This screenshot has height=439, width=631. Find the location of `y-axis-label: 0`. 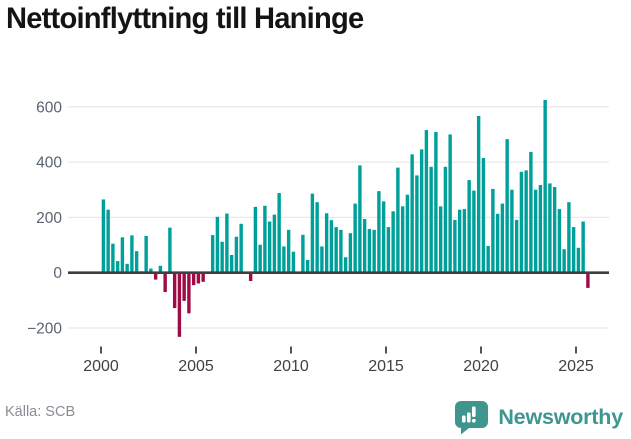

y-axis-label: 0 is located at coordinates (57, 273).